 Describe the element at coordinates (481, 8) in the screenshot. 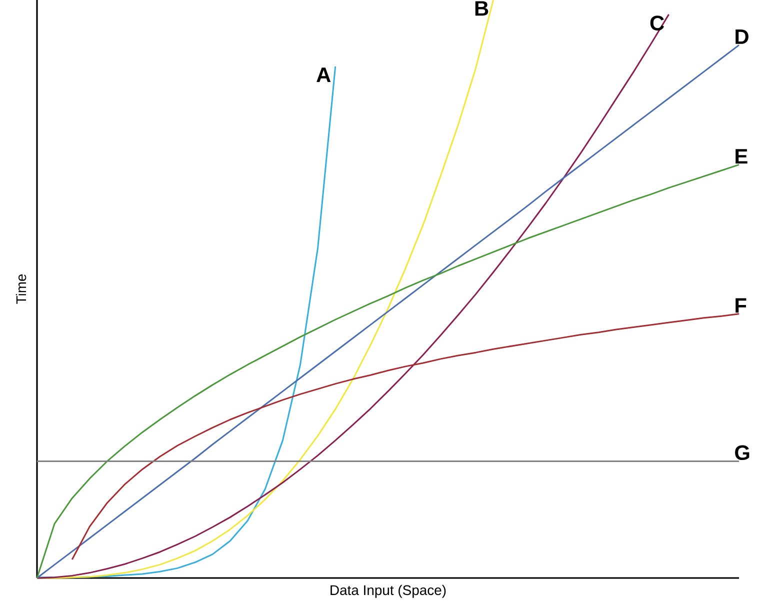

I see `series-label: B` at that location.